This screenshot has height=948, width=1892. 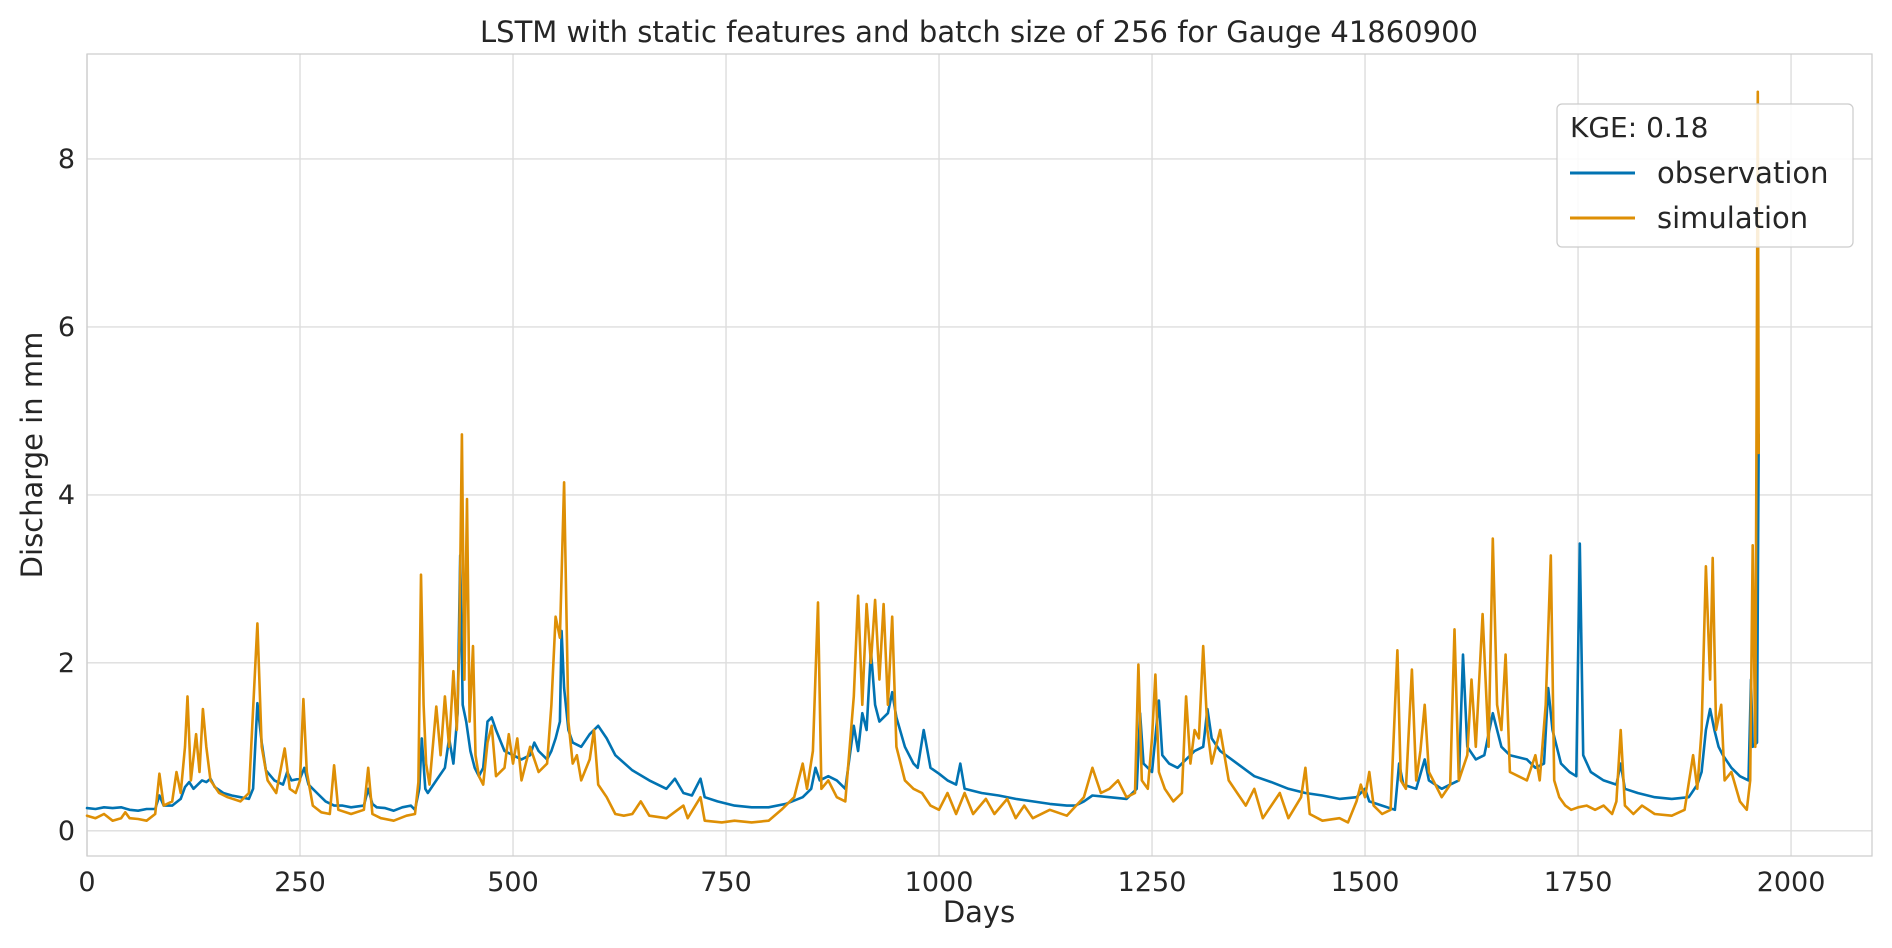 I want to click on y-tick-label: 4, so click(x=66, y=495).